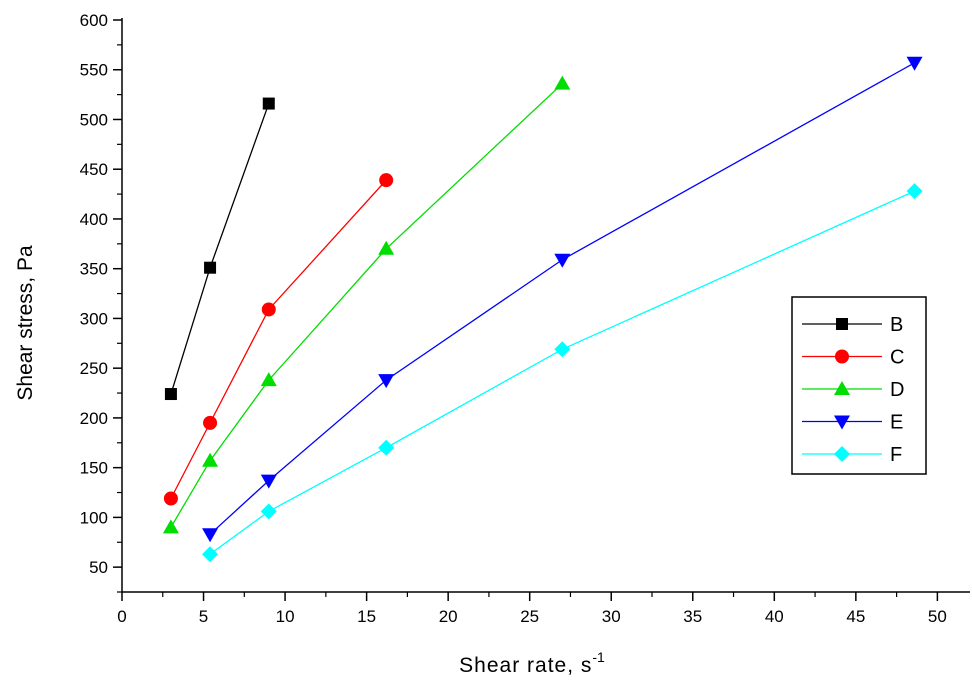  I want to click on x-axis-title: Shear rate, s-1, so click(532, 663).